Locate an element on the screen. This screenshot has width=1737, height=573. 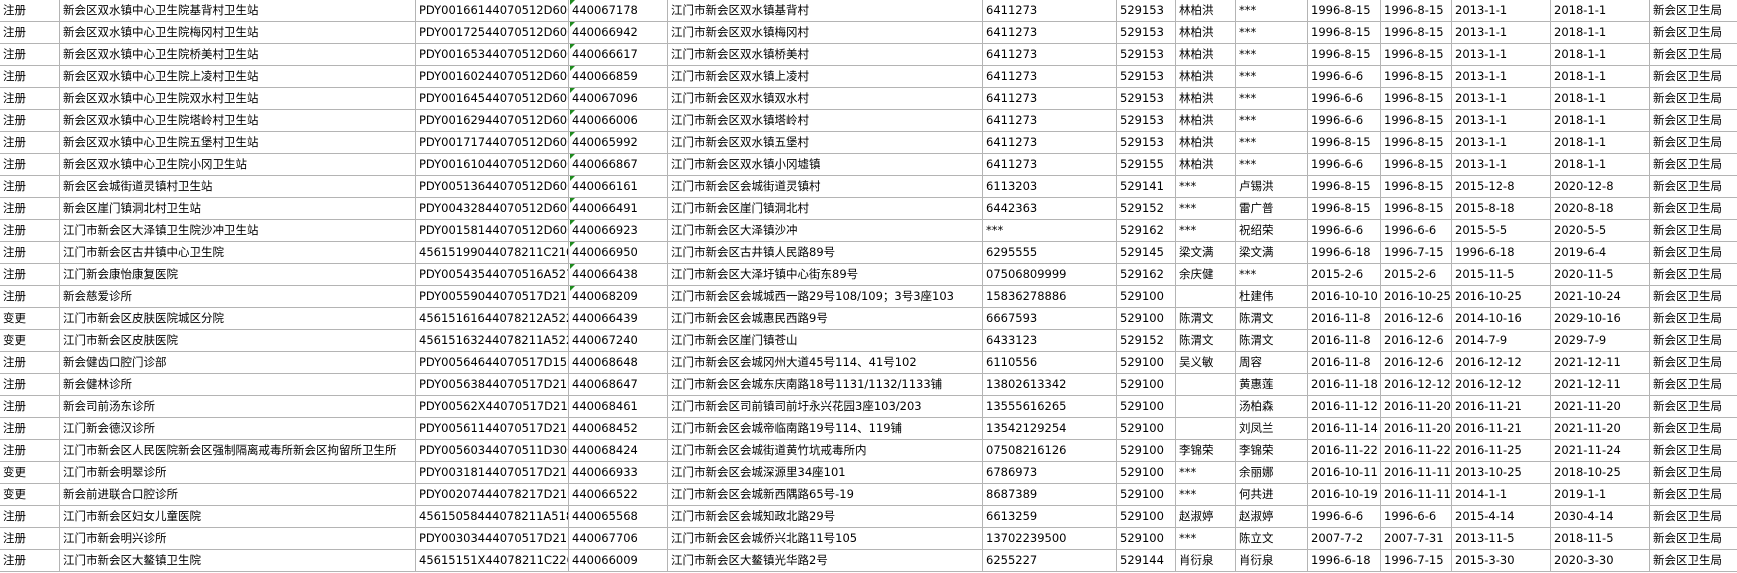
cell-legal-person is located at coordinates (1206, 406).